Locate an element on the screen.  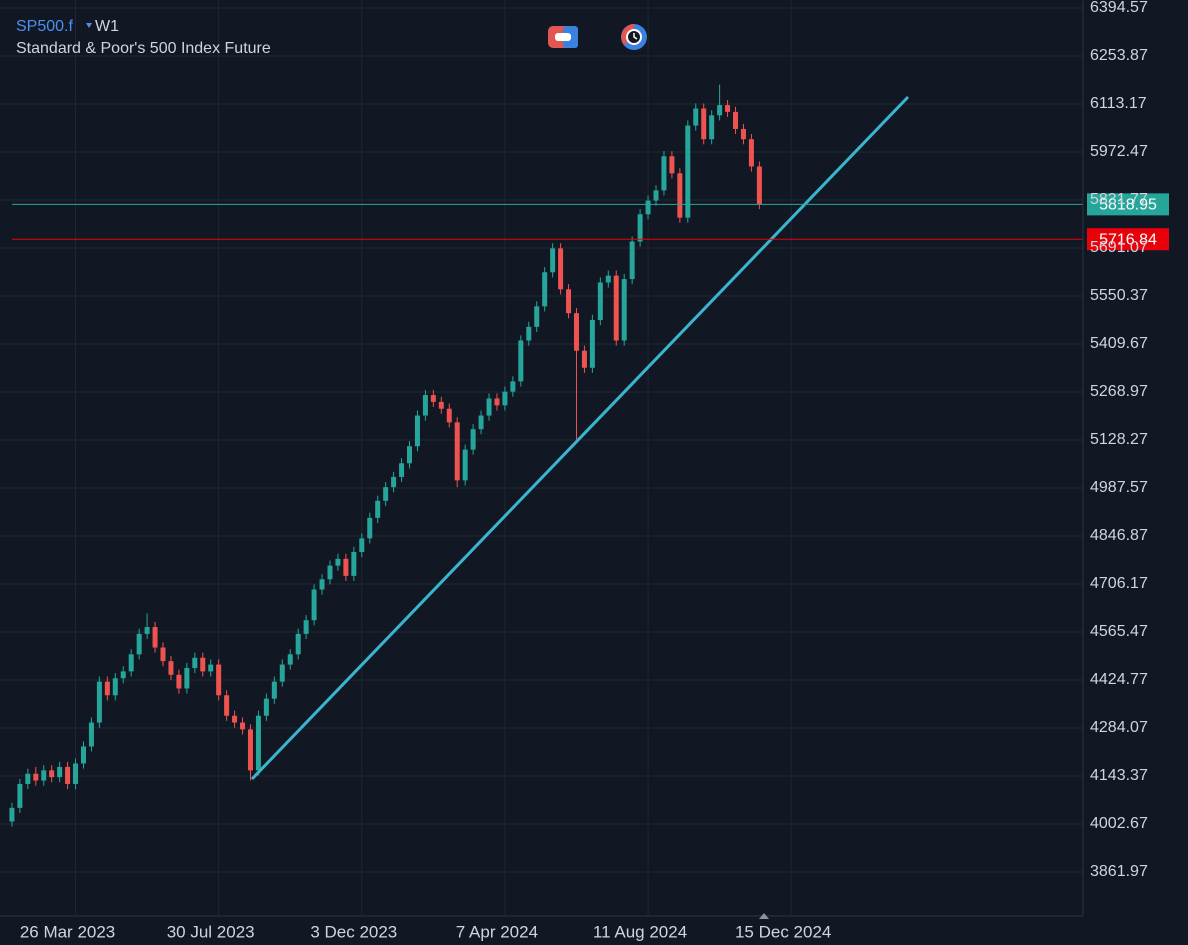
y-tick-label: 5972.47 is located at coordinates (1119, 151).